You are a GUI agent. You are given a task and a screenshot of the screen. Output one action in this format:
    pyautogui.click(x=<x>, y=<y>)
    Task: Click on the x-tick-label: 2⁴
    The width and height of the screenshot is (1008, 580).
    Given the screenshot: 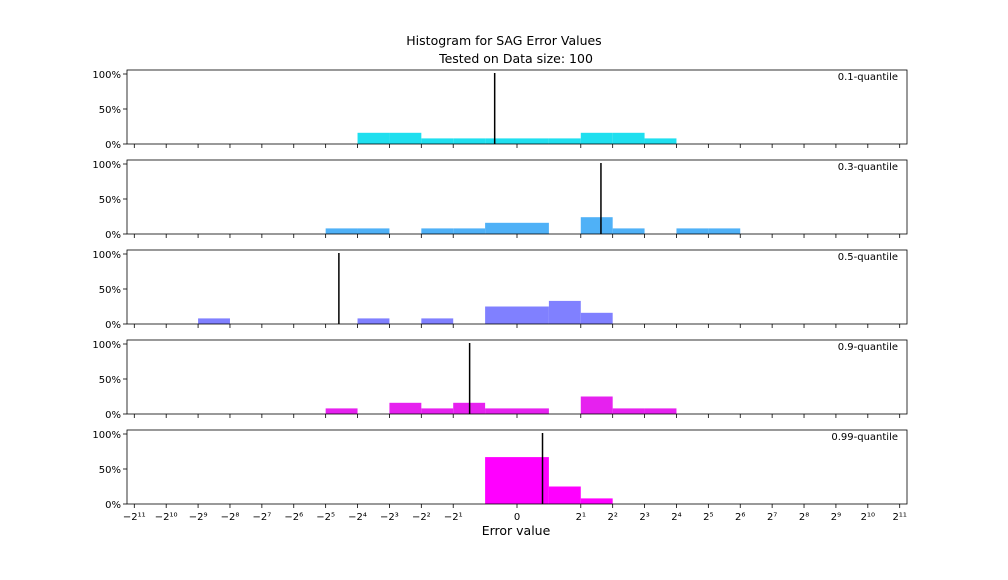 What is the action you would take?
    pyautogui.click(x=676, y=517)
    